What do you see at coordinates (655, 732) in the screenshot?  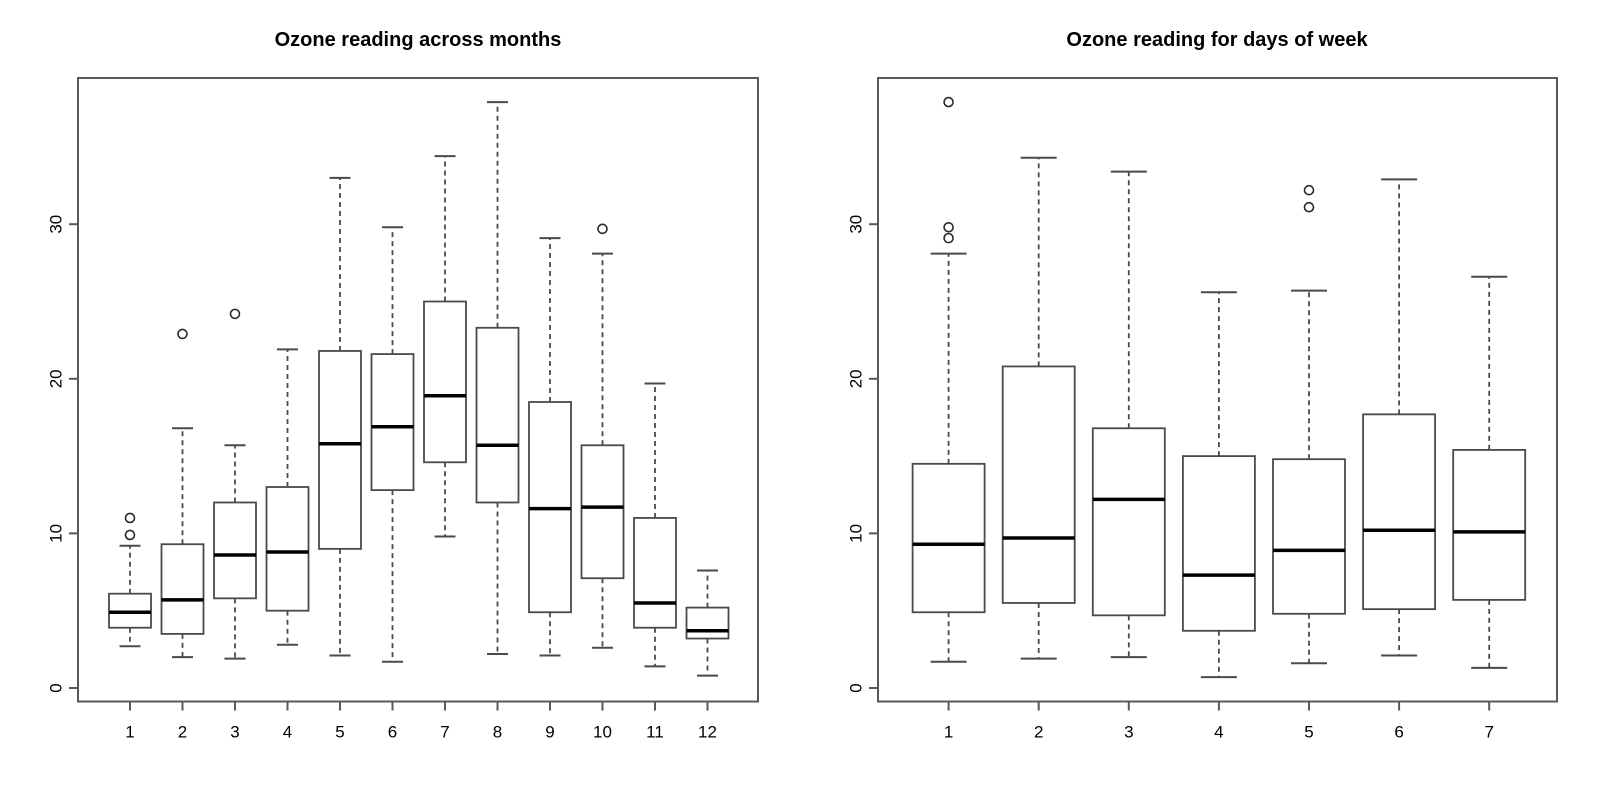 I see `x-axis-tick-label: 11` at bounding box center [655, 732].